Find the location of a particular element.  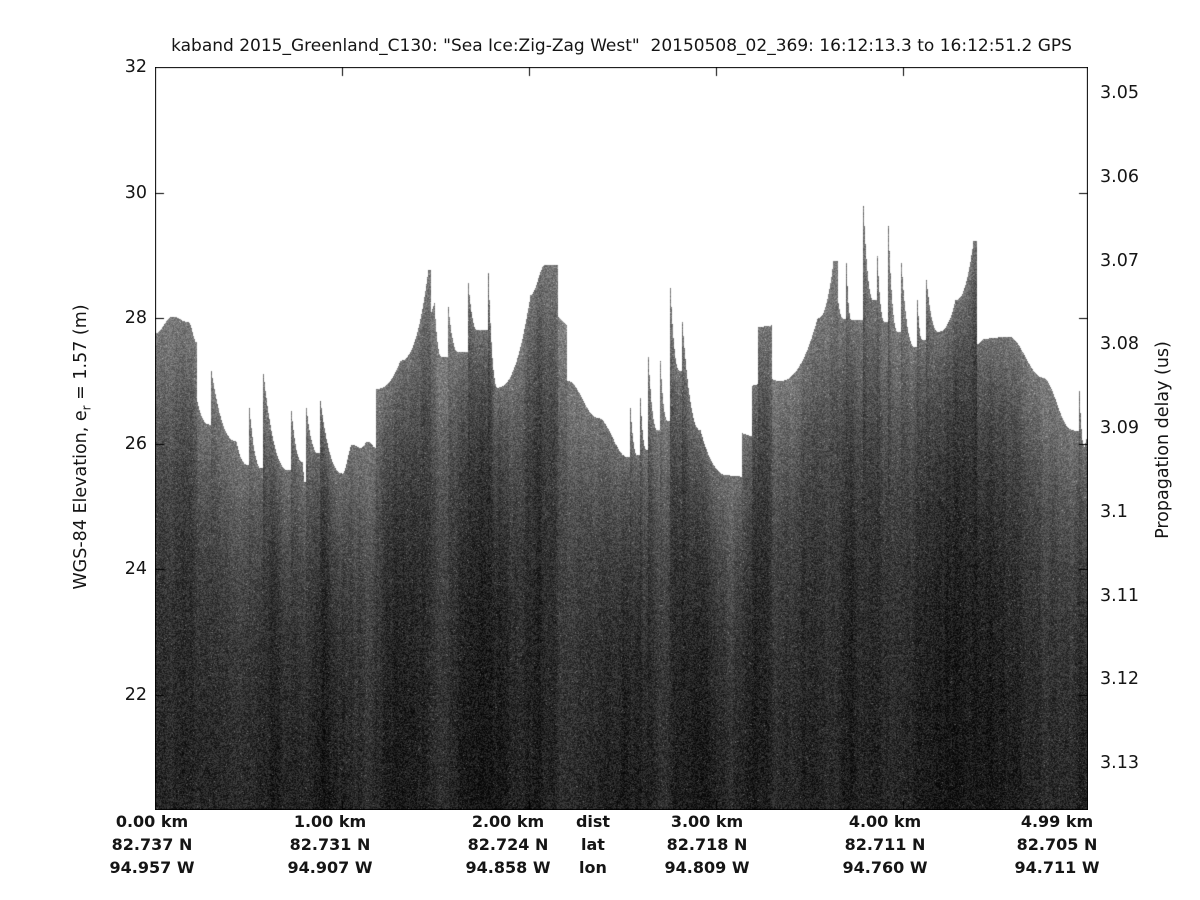

bottom-axis-column: 4.99 km 82.705 N 94.711 W is located at coordinates (1057, 844).